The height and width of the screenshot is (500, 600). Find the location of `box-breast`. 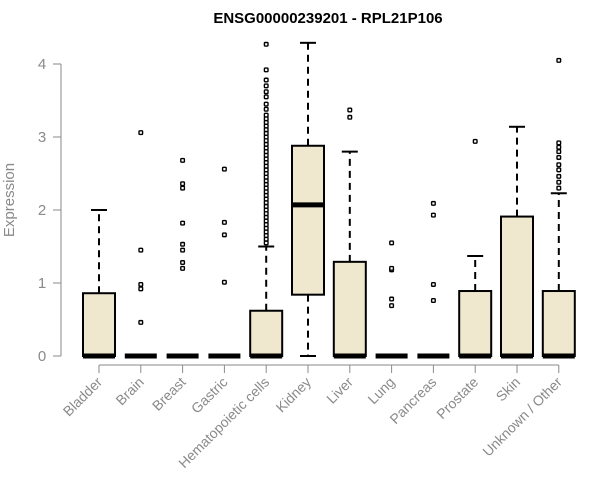

box-breast is located at coordinates (182, 258).